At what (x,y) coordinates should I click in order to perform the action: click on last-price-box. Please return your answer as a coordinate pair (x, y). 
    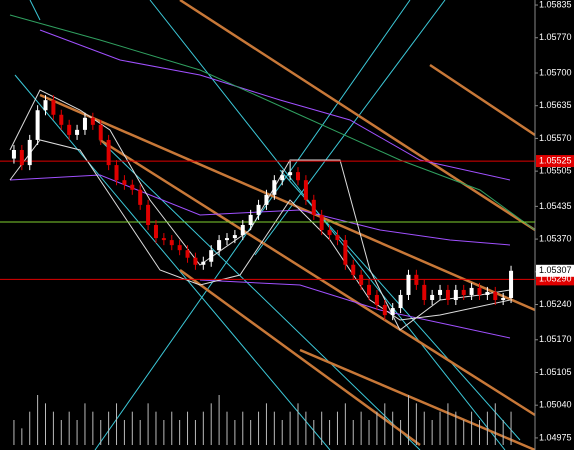
    Looking at the image, I should click on (555, 270).